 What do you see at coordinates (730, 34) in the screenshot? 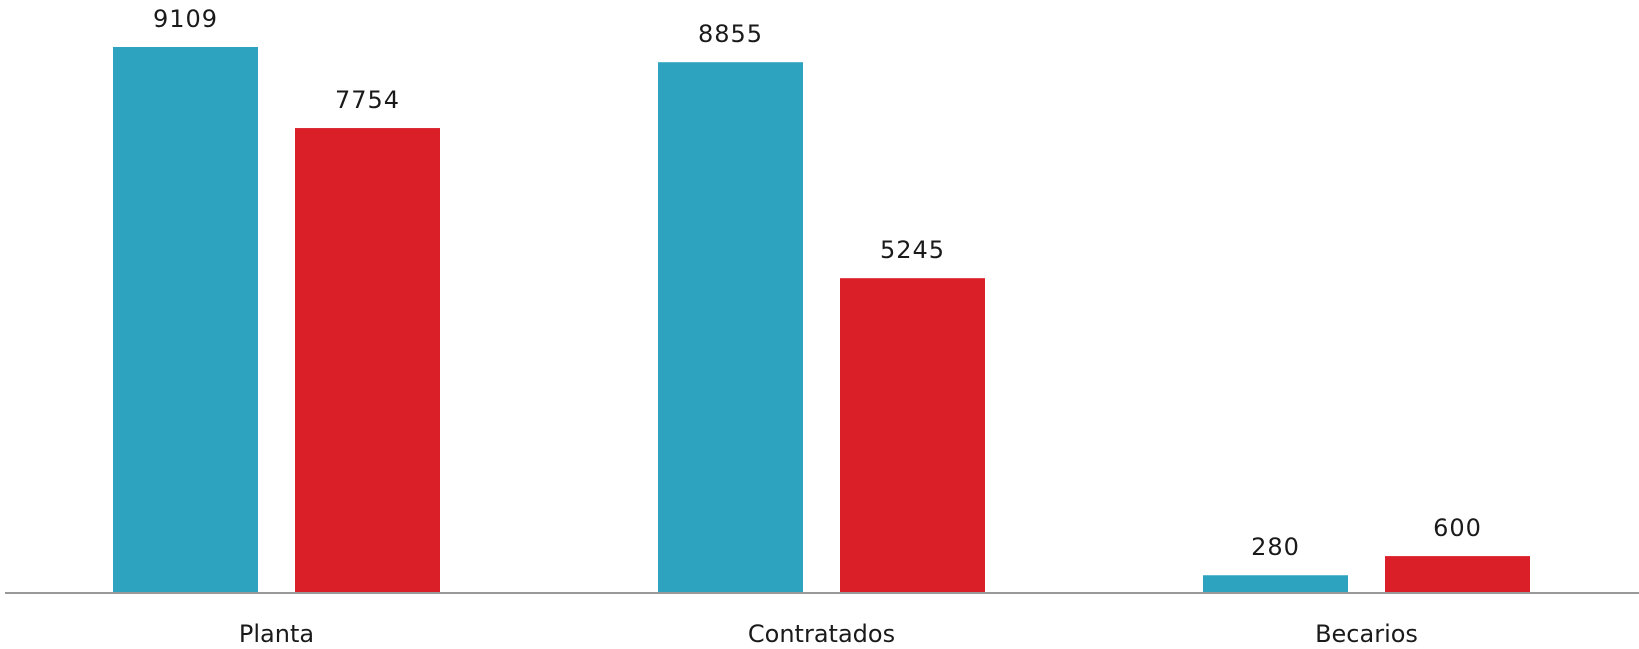
I see `value-label-contratados-series-1: 8855` at bounding box center [730, 34].